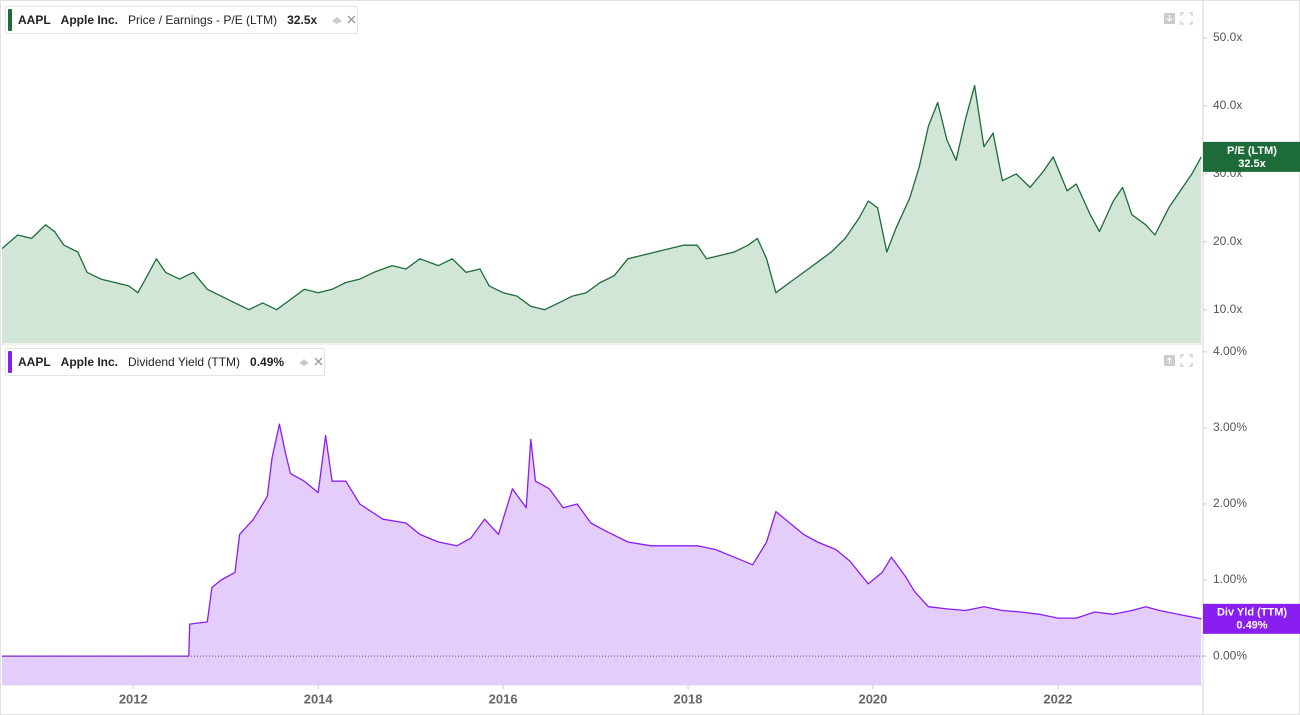 The width and height of the screenshot is (1300, 715). What do you see at coordinates (1252, 151) in the screenshot?
I see `badge-label: P/E (LTM)` at bounding box center [1252, 151].